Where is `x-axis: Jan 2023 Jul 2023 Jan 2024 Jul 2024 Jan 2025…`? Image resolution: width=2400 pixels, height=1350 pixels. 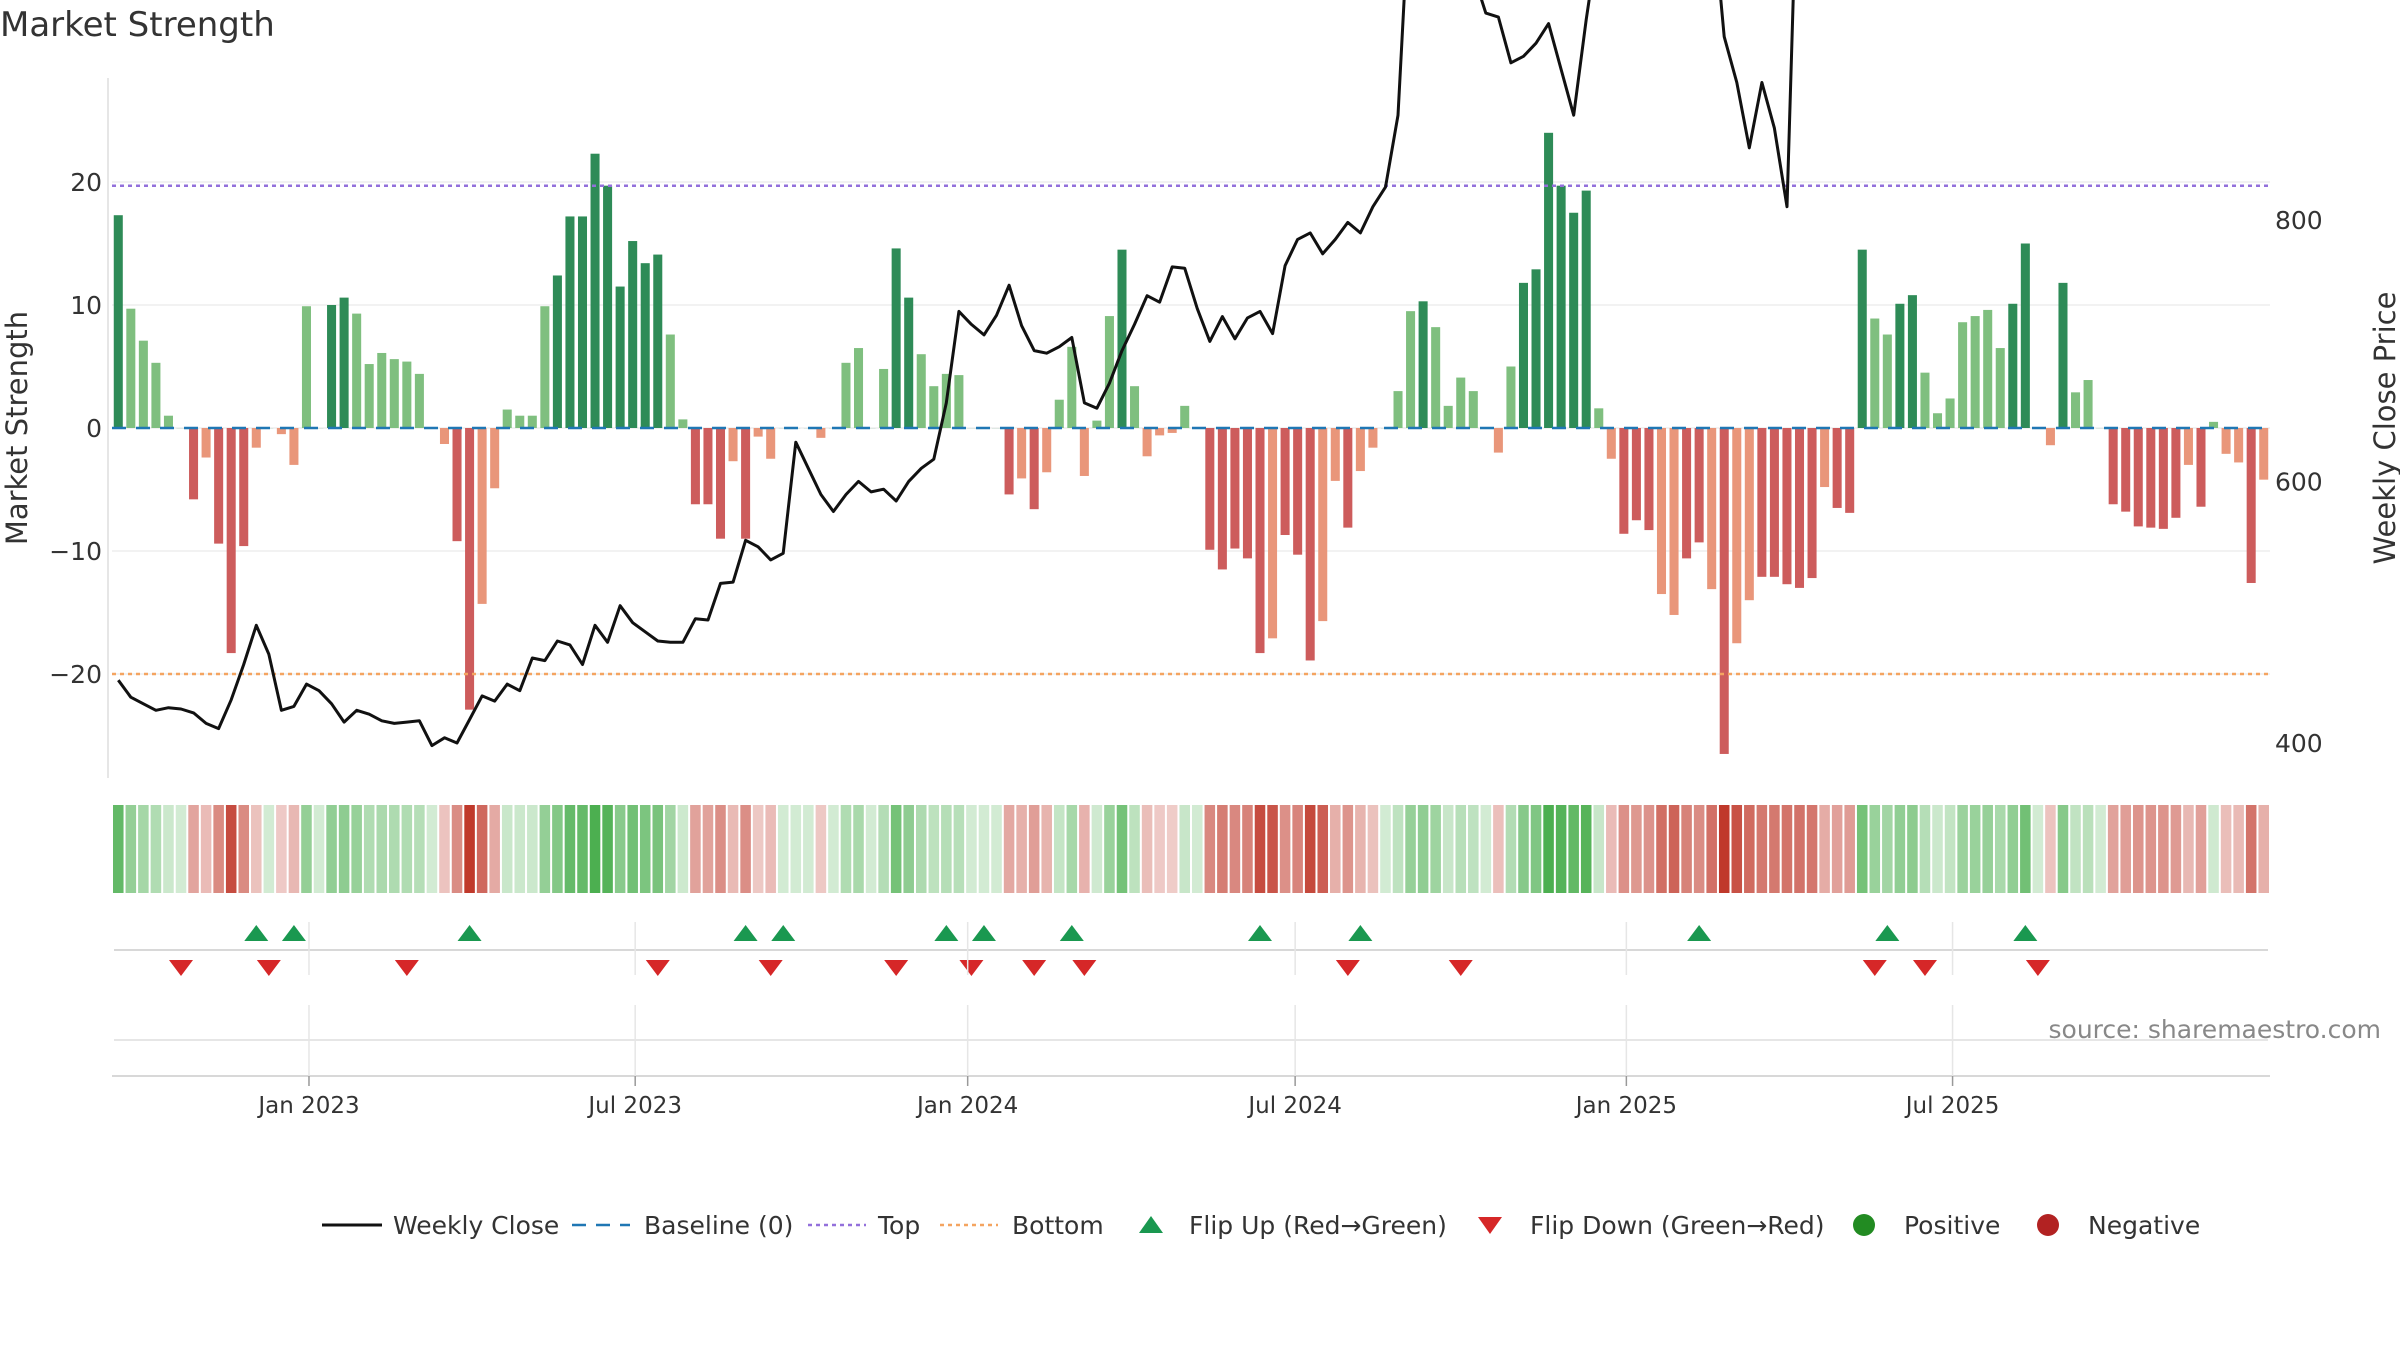
x-axis: Jan 2023 Jul 2023 Jan 2024 Jul 2024 Jan 2025… is located at coordinates (1191, 1020).